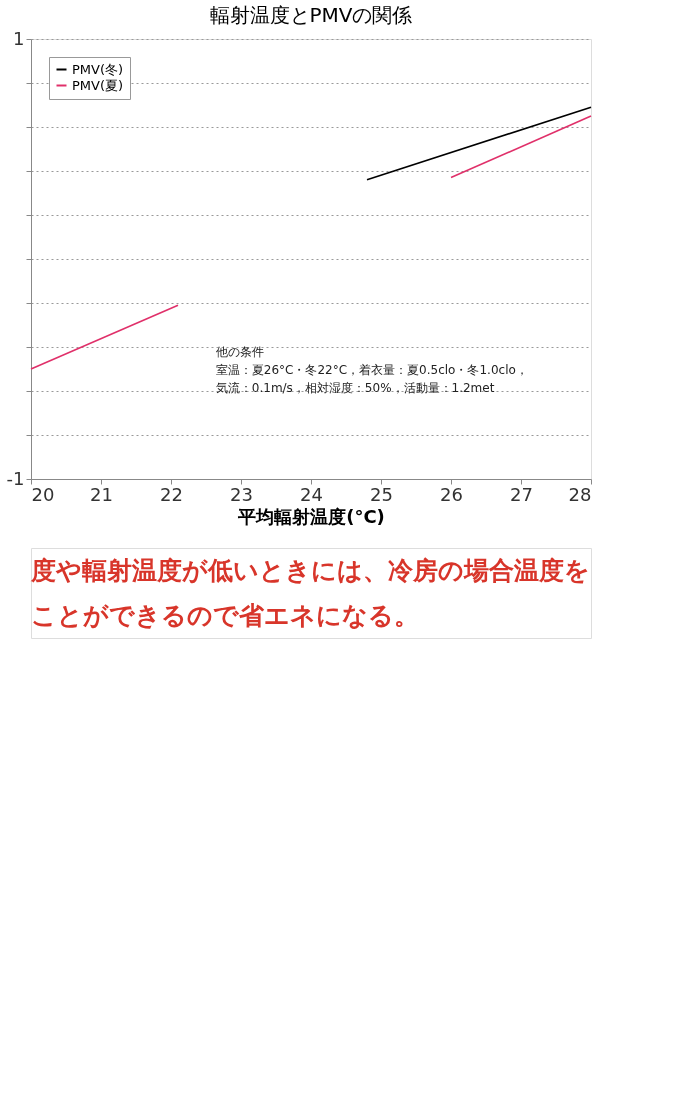 This screenshot has height=1112, width=692. What do you see at coordinates (355, 388) in the screenshot?
I see `annotation: 気流：0.1m/s，相対湿度：50%，活動量：1.2met` at bounding box center [355, 388].